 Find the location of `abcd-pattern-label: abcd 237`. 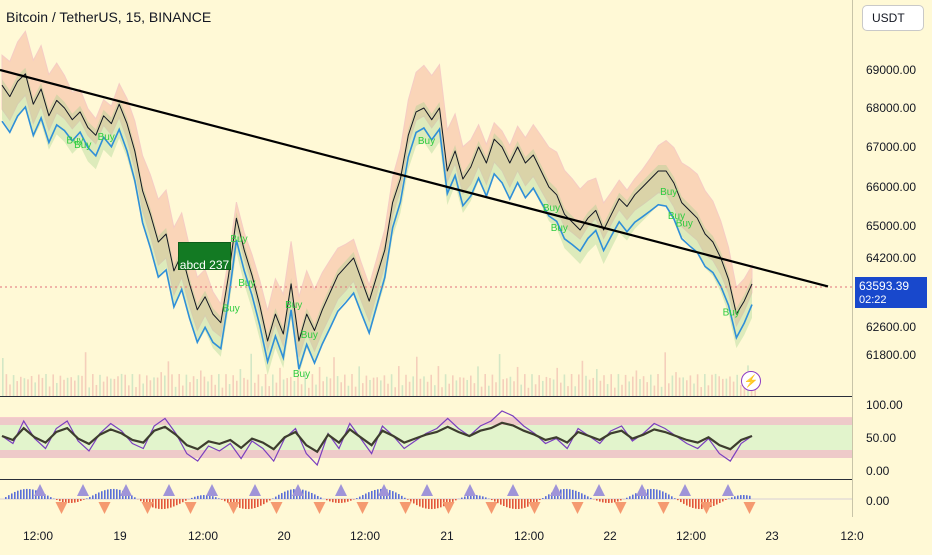

abcd-pattern-label: abcd 237 is located at coordinates (204, 256).